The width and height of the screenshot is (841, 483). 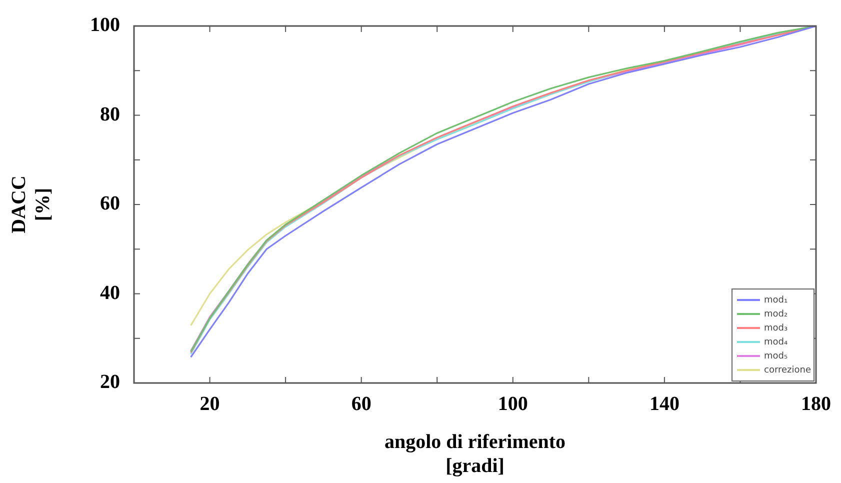 What do you see at coordinates (110, 293) in the screenshot?
I see `y-tick-label: 40` at bounding box center [110, 293].